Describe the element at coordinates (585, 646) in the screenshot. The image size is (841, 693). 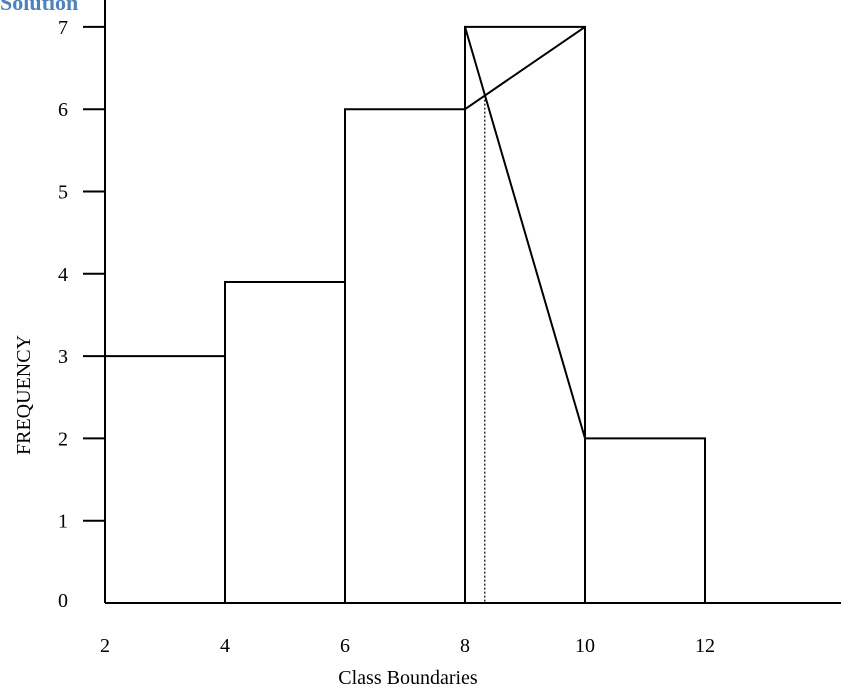
I see `x-tick-label-10: 10` at that location.